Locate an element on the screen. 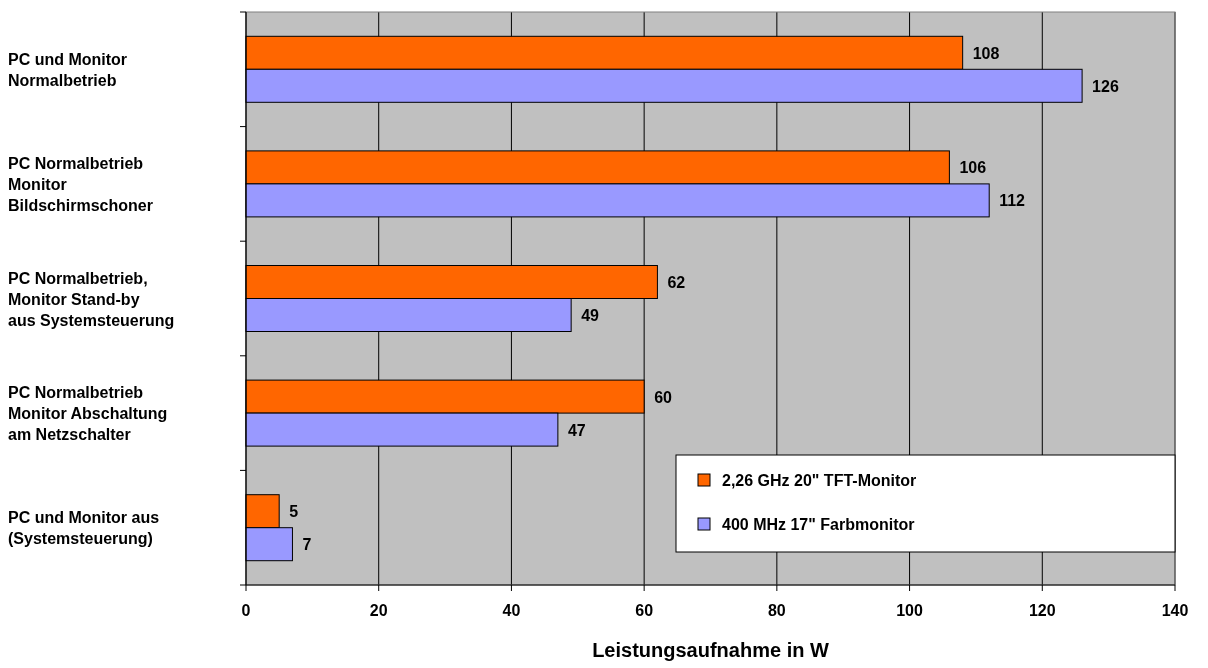  x-tick-label: 80 is located at coordinates (776, 610).